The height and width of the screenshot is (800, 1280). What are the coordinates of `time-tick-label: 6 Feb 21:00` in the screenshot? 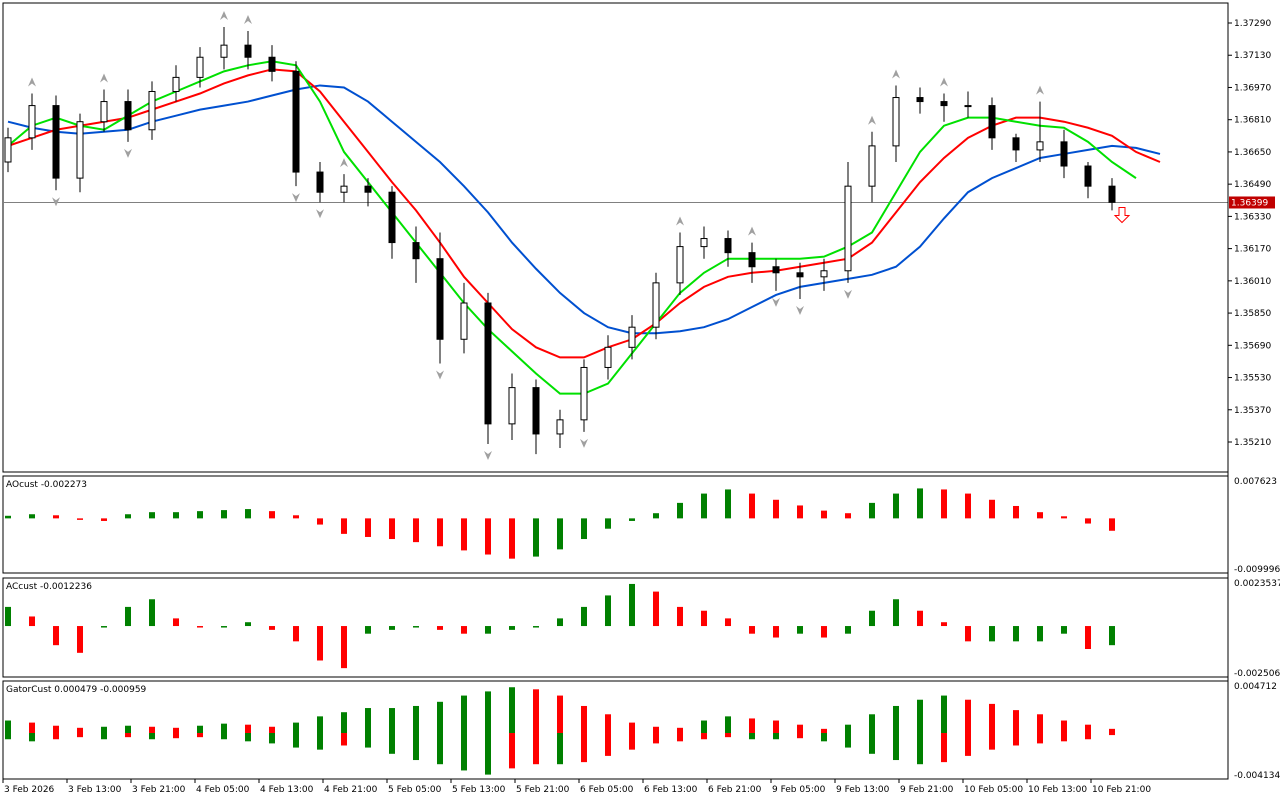 It's located at (735, 790).